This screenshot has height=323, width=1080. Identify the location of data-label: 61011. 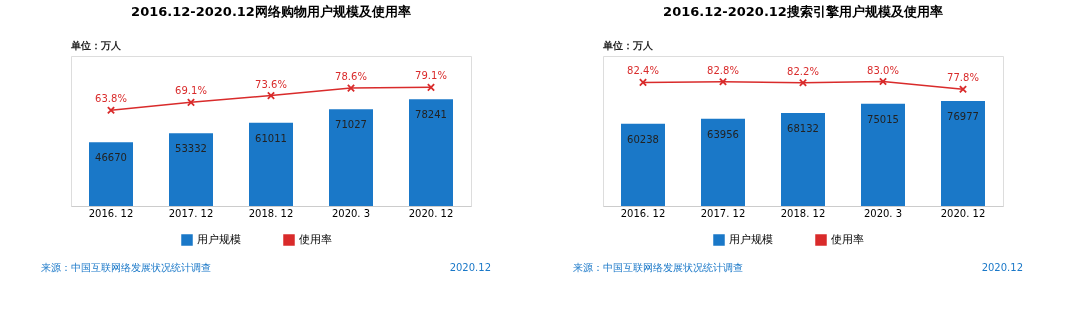
(271, 138).